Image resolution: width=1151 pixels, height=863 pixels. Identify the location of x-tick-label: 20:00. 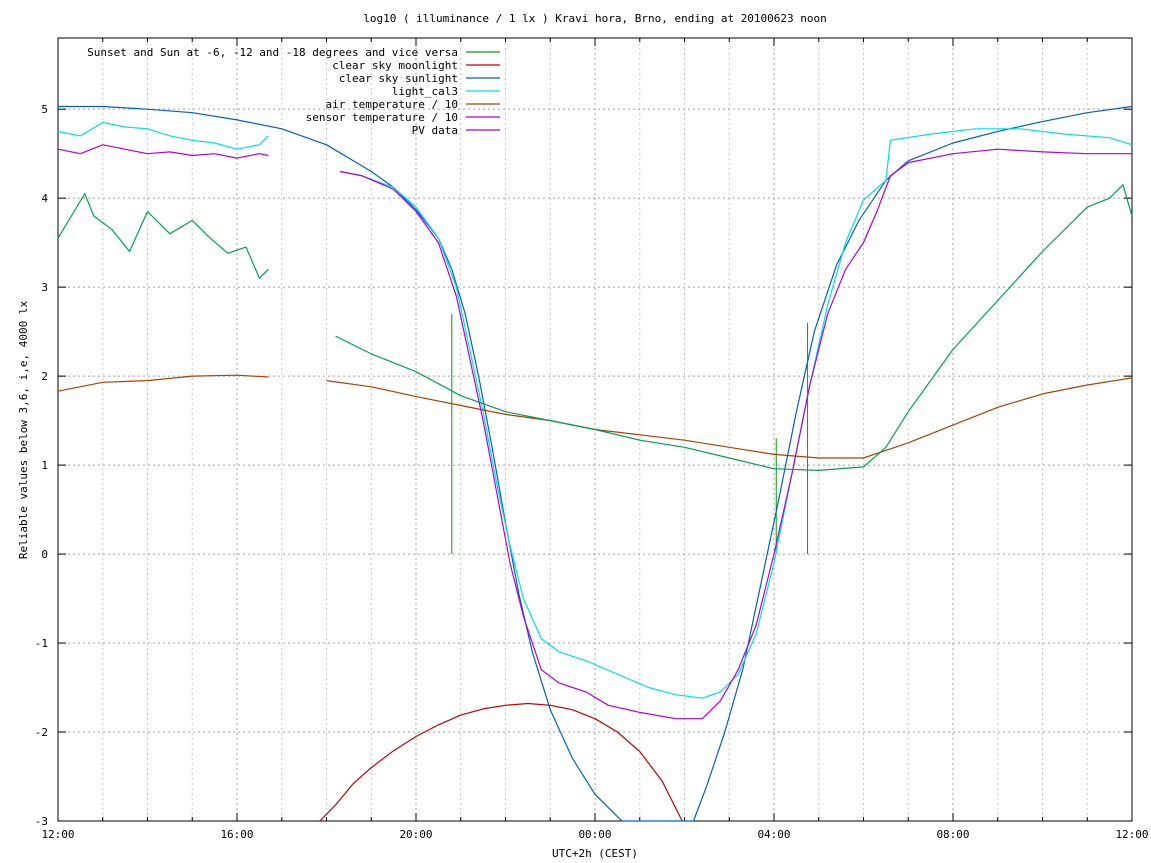
(415, 834).